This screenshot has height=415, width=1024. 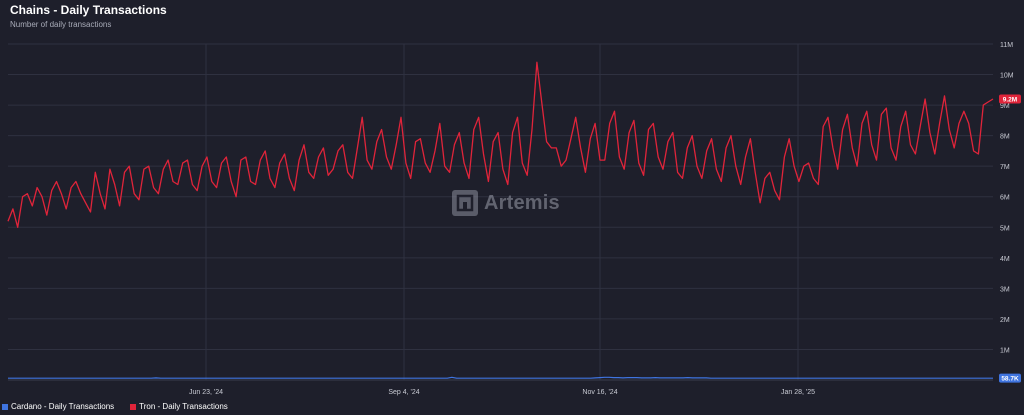 I want to click on watermark: Artemis, so click(x=506, y=203).